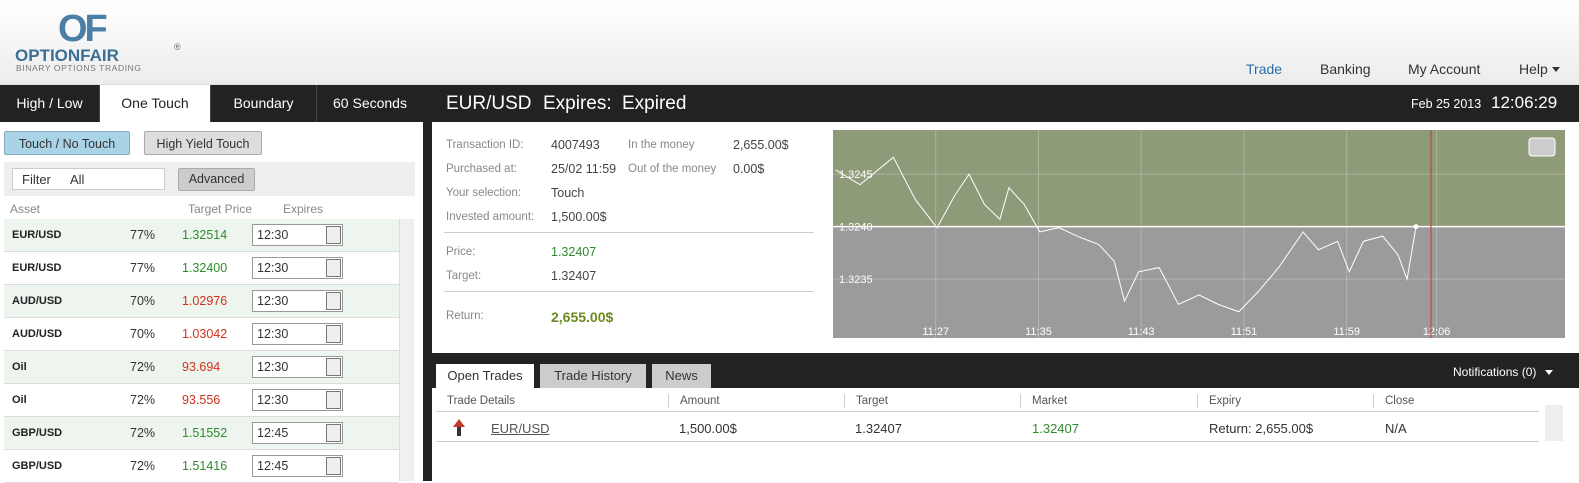  I want to click on column-header: Amount, so click(700, 401).